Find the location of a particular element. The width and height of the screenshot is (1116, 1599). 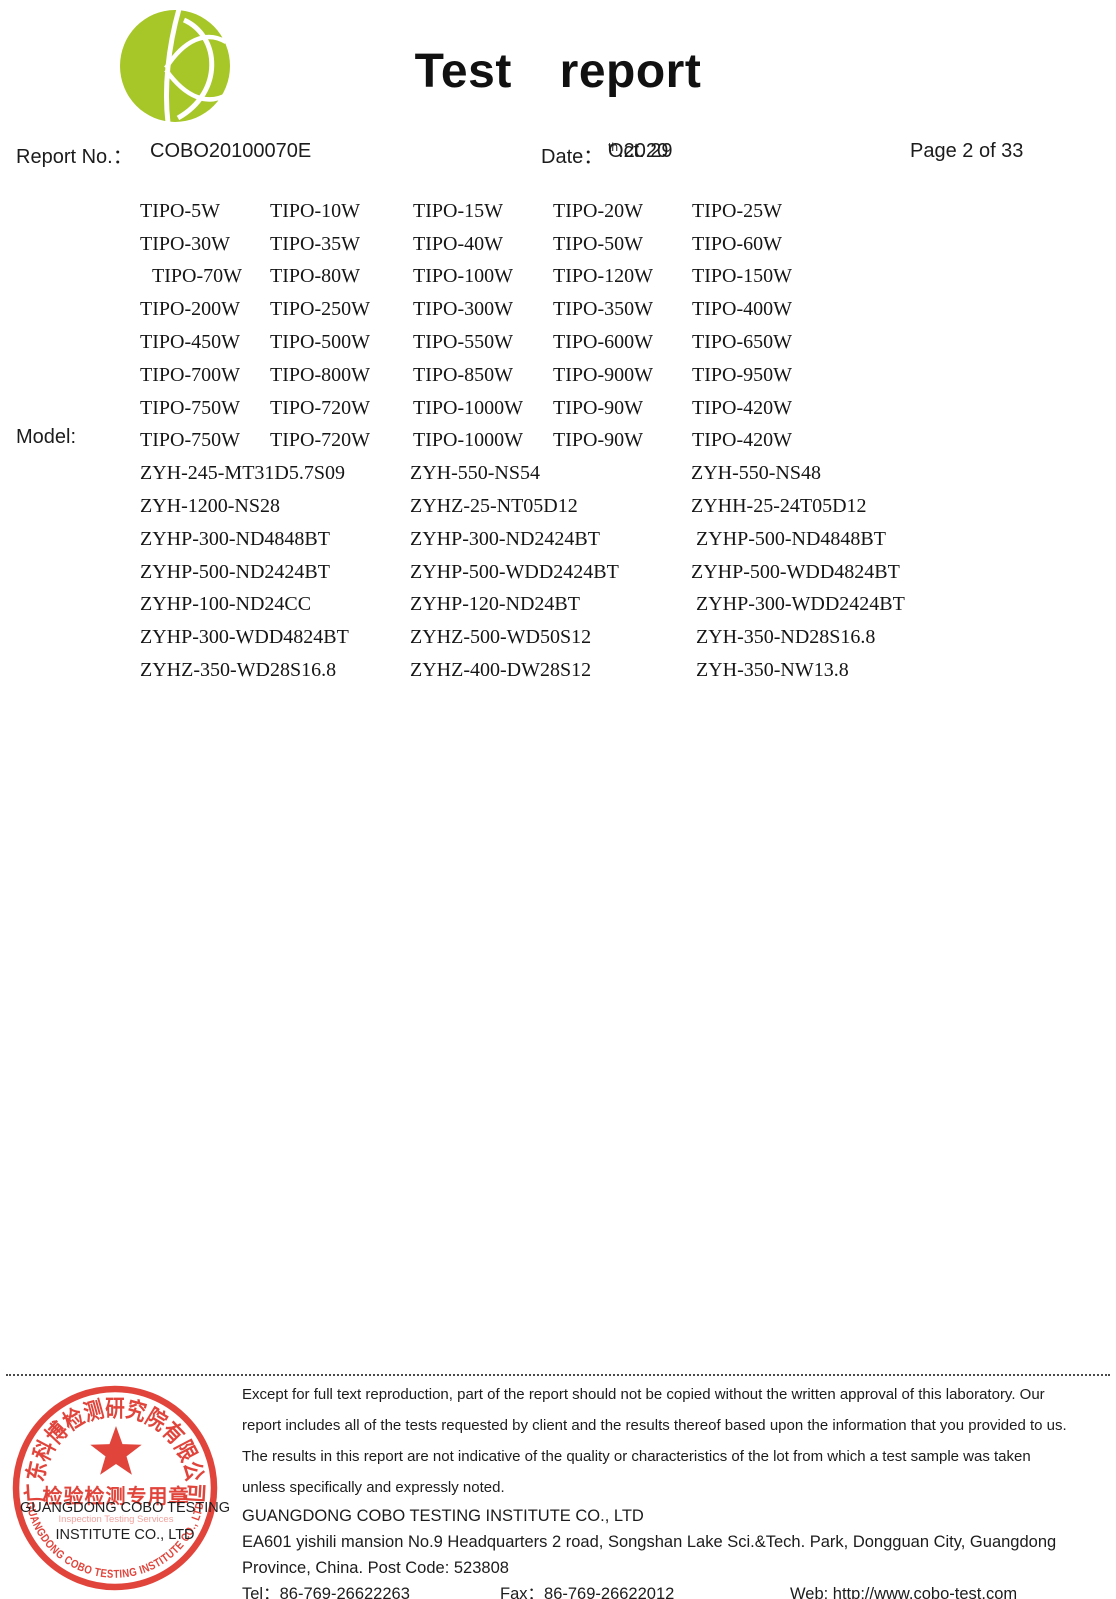

web-label: Web: is located at coordinates (811, 1592).